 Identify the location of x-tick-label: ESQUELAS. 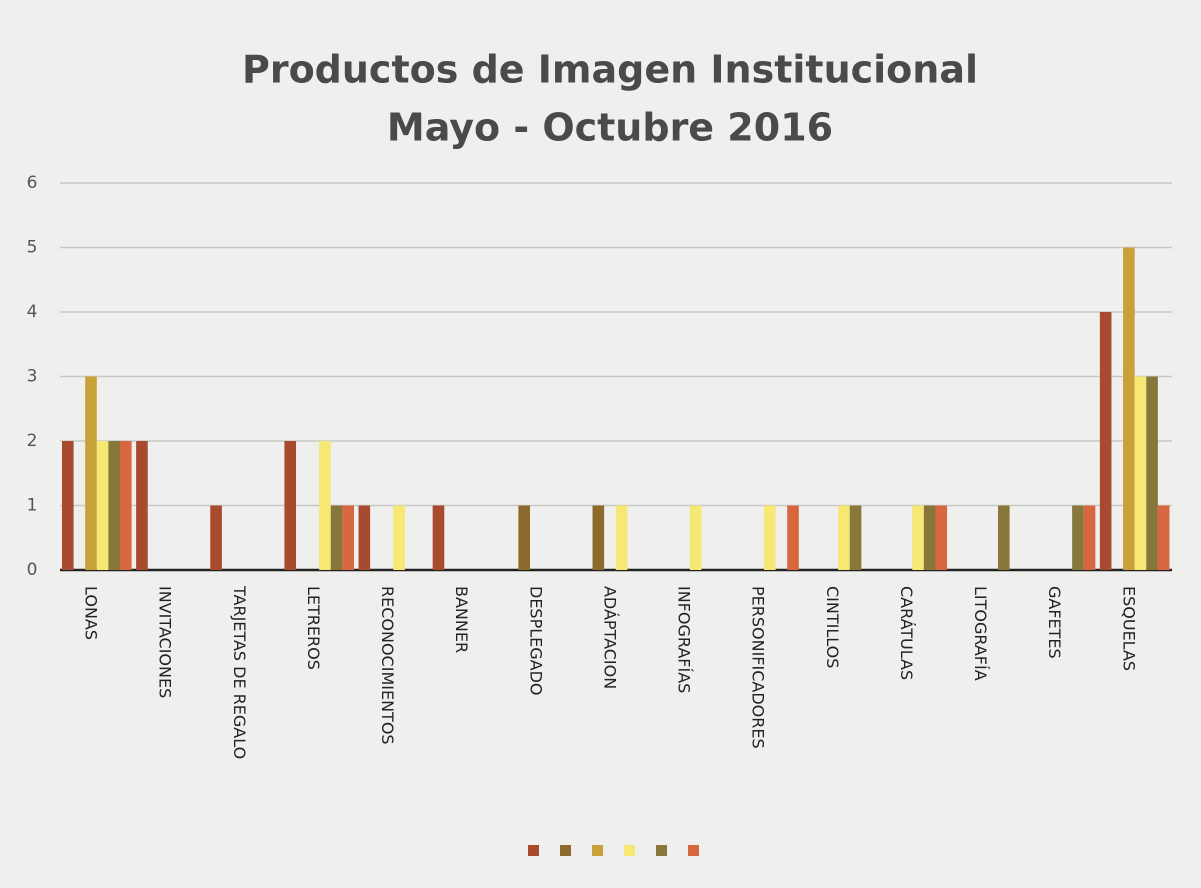
(1128, 628).